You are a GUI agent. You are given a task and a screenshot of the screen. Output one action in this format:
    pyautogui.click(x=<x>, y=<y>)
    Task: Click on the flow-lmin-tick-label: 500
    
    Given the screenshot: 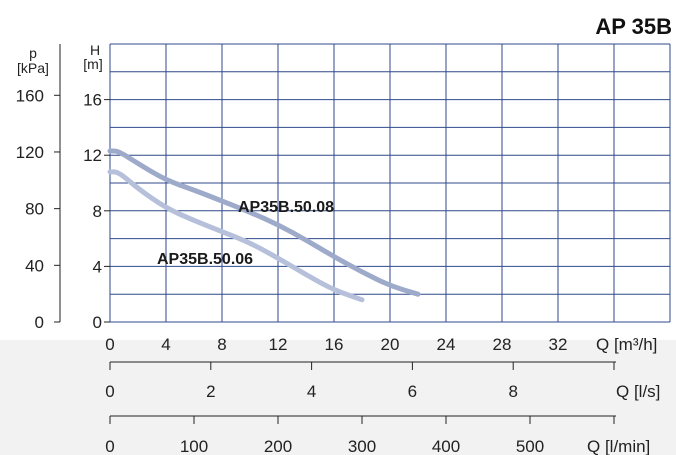 What is the action you would take?
    pyautogui.click(x=530, y=446)
    